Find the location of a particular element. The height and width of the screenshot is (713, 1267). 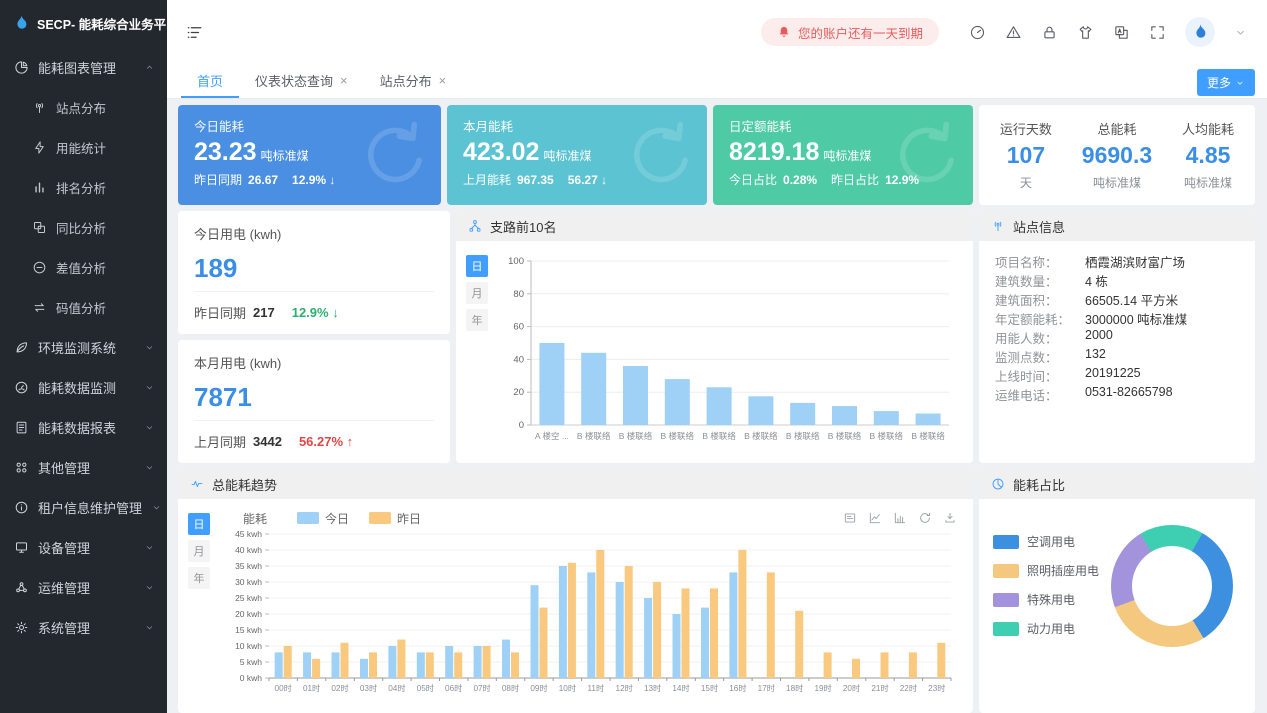

tab-站点分布: 站点分布 × is located at coordinates (413, 80).